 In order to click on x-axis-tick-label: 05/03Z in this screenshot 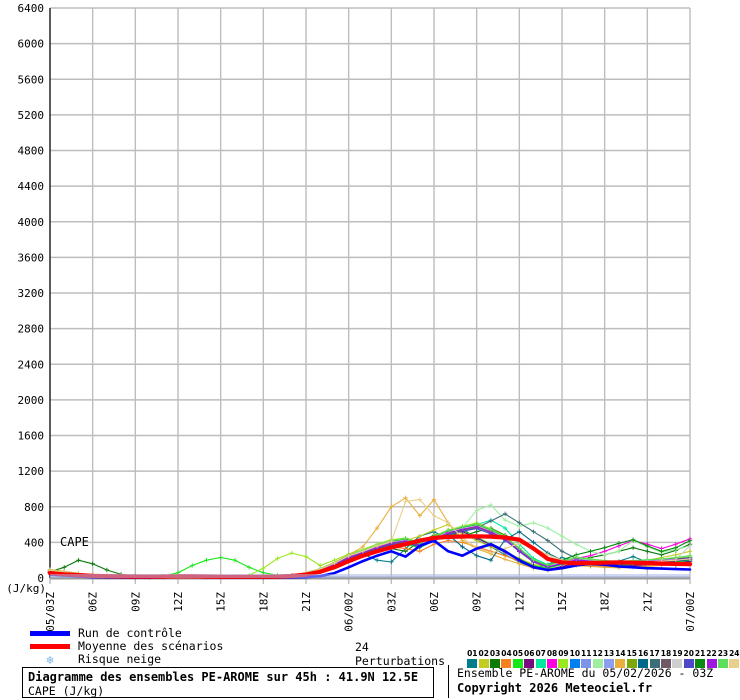, I will do `click(50, 612)`.